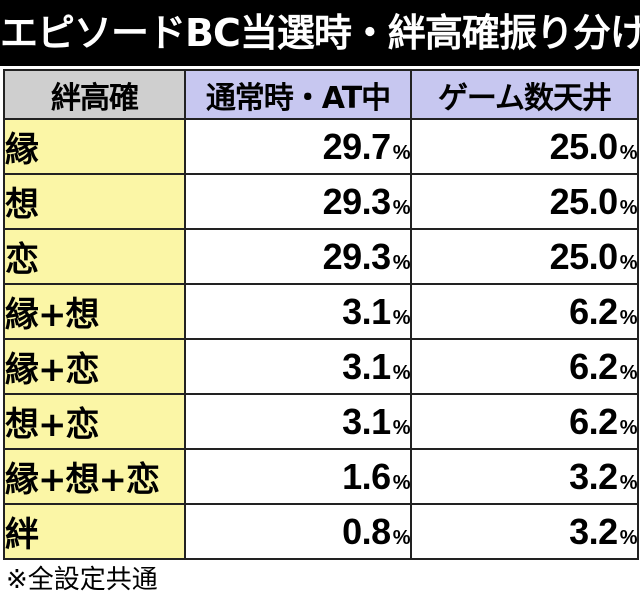  What do you see at coordinates (298, 94) in the screenshot?
I see `header-normal-at: 通常時・AT中` at bounding box center [298, 94].